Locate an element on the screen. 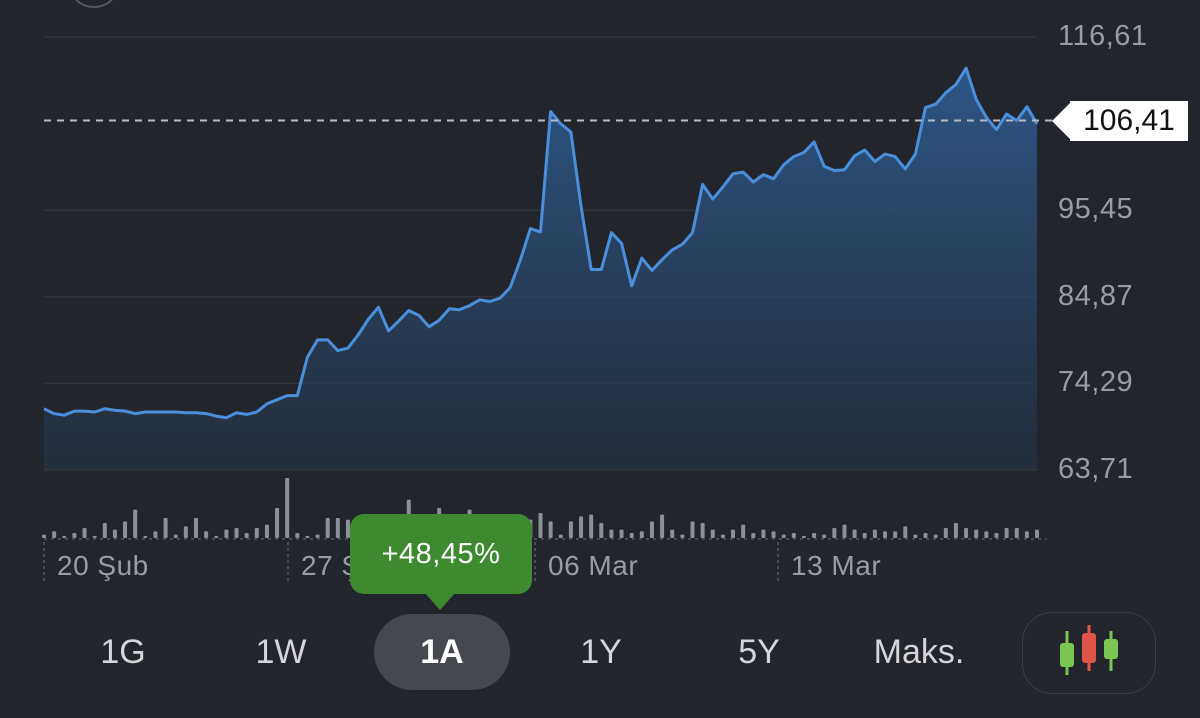 This screenshot has width=1200, height=718. y-tick-label: 116,61 is located at coordinates (1103, 36).